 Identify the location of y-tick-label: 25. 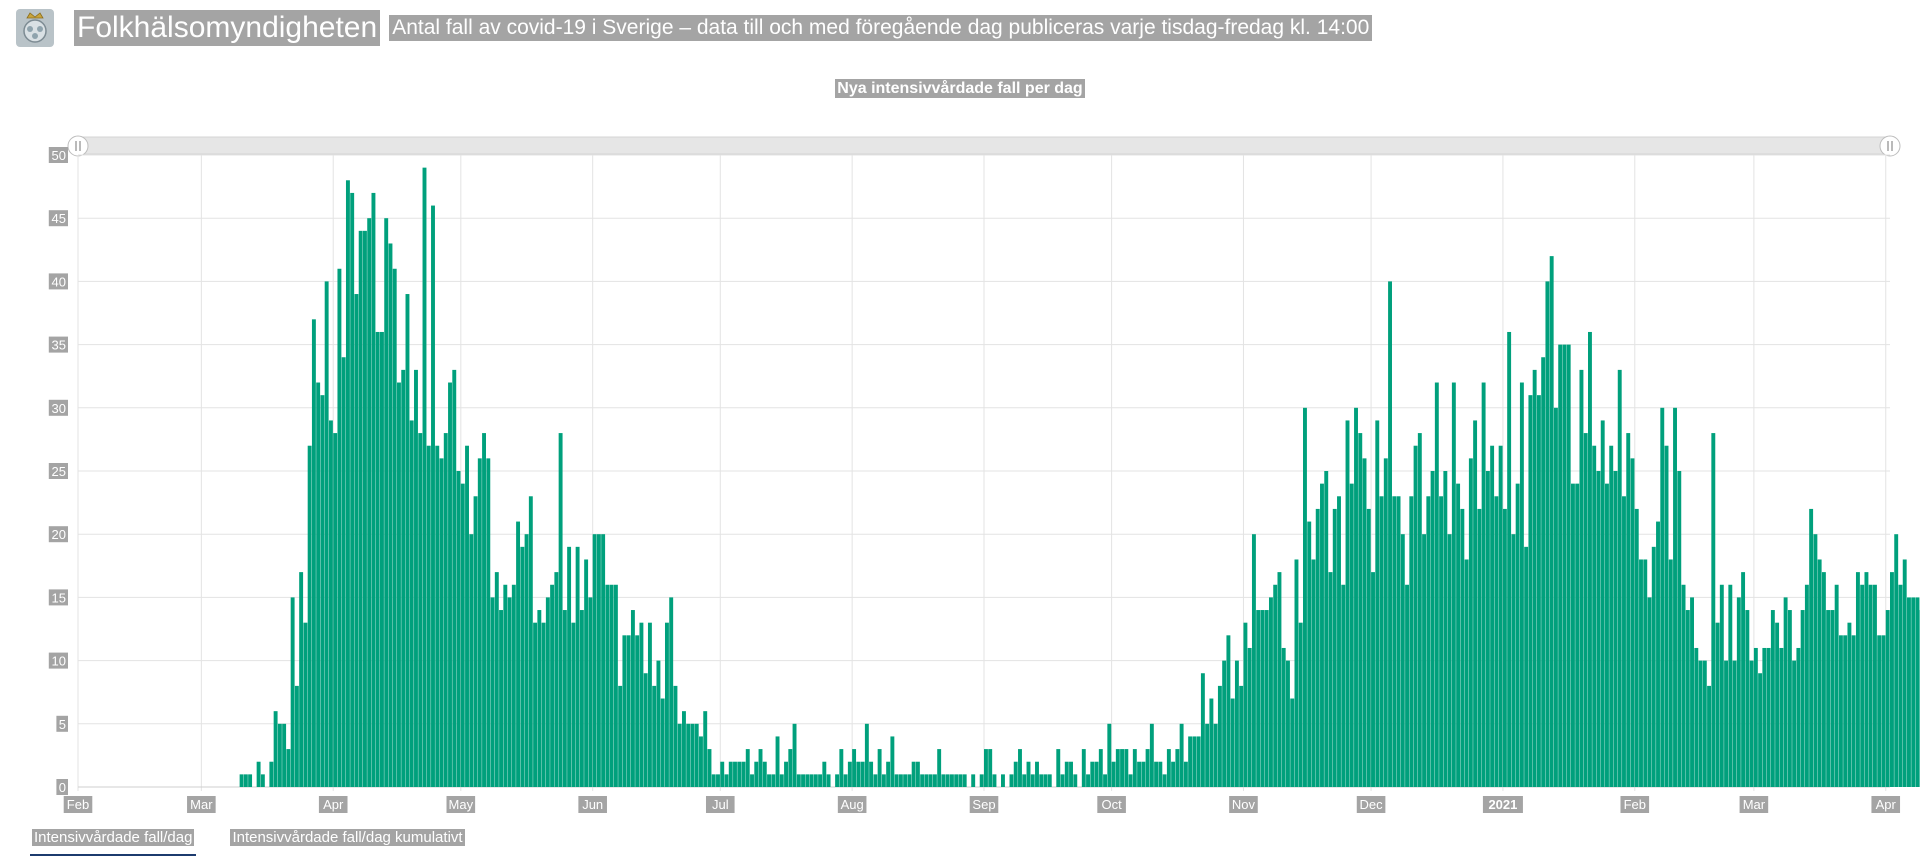
(58, 471).